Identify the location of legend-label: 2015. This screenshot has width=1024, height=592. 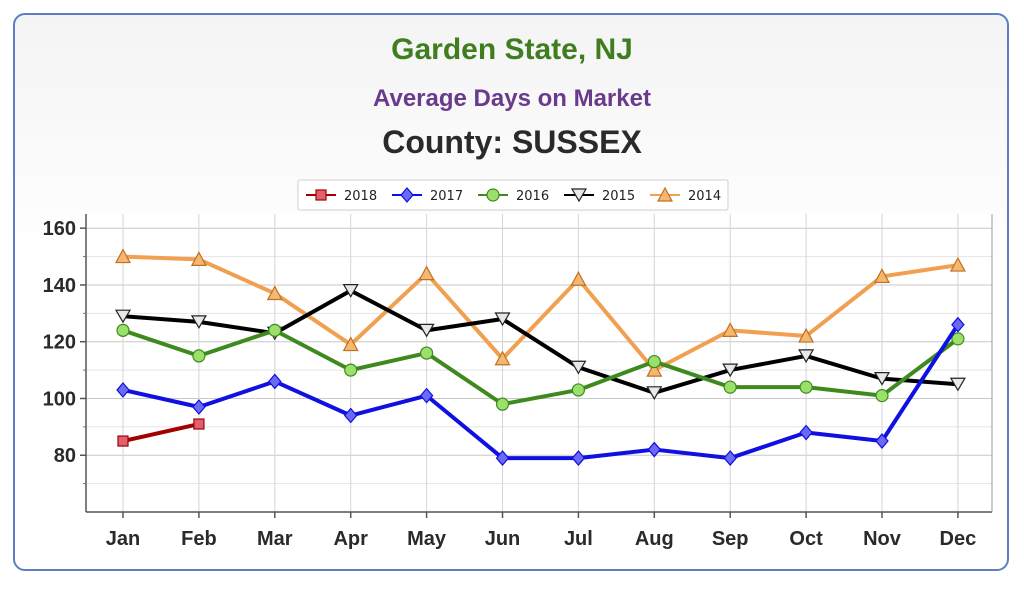
(618, 196).